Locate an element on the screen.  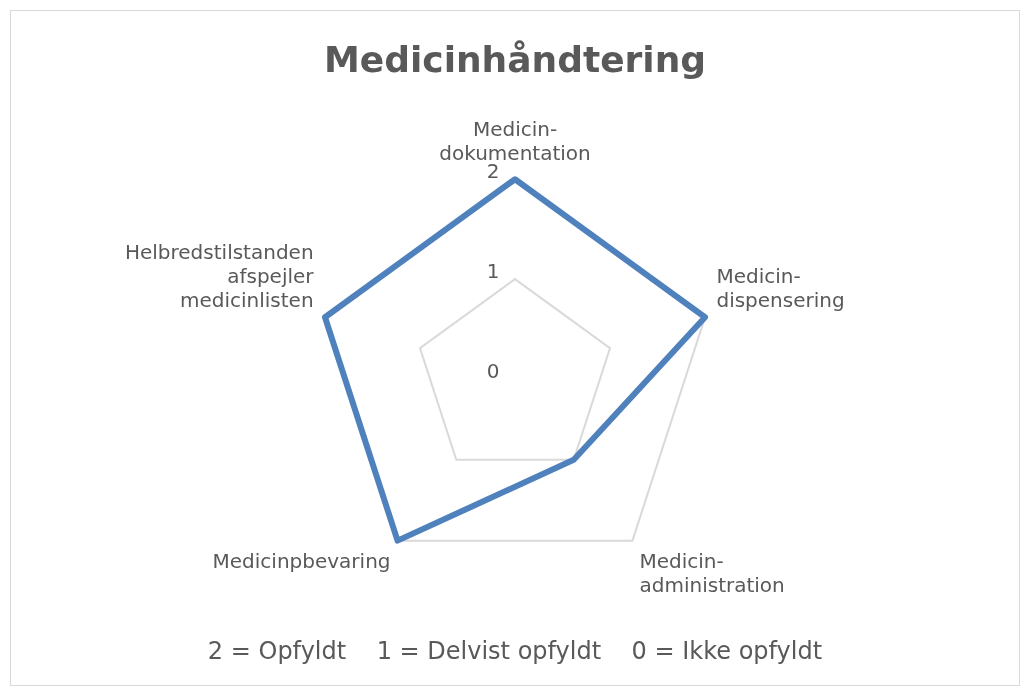
y-tick-label: 2 is located at coordinates (493, 171).